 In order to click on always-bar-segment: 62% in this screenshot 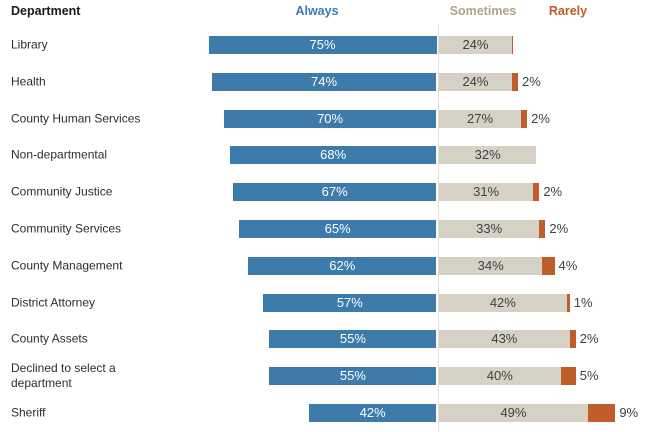, I will do `click(342, 265)`.